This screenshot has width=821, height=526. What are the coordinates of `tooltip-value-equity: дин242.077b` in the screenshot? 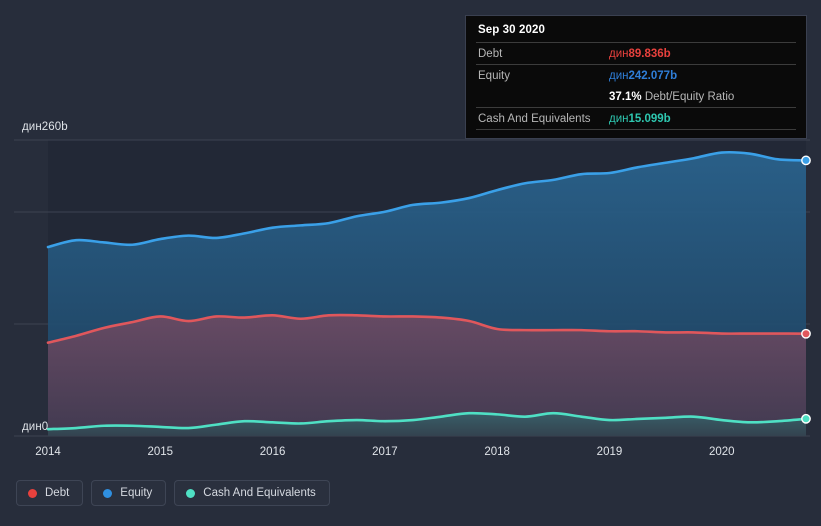 It's located at (643, 76).